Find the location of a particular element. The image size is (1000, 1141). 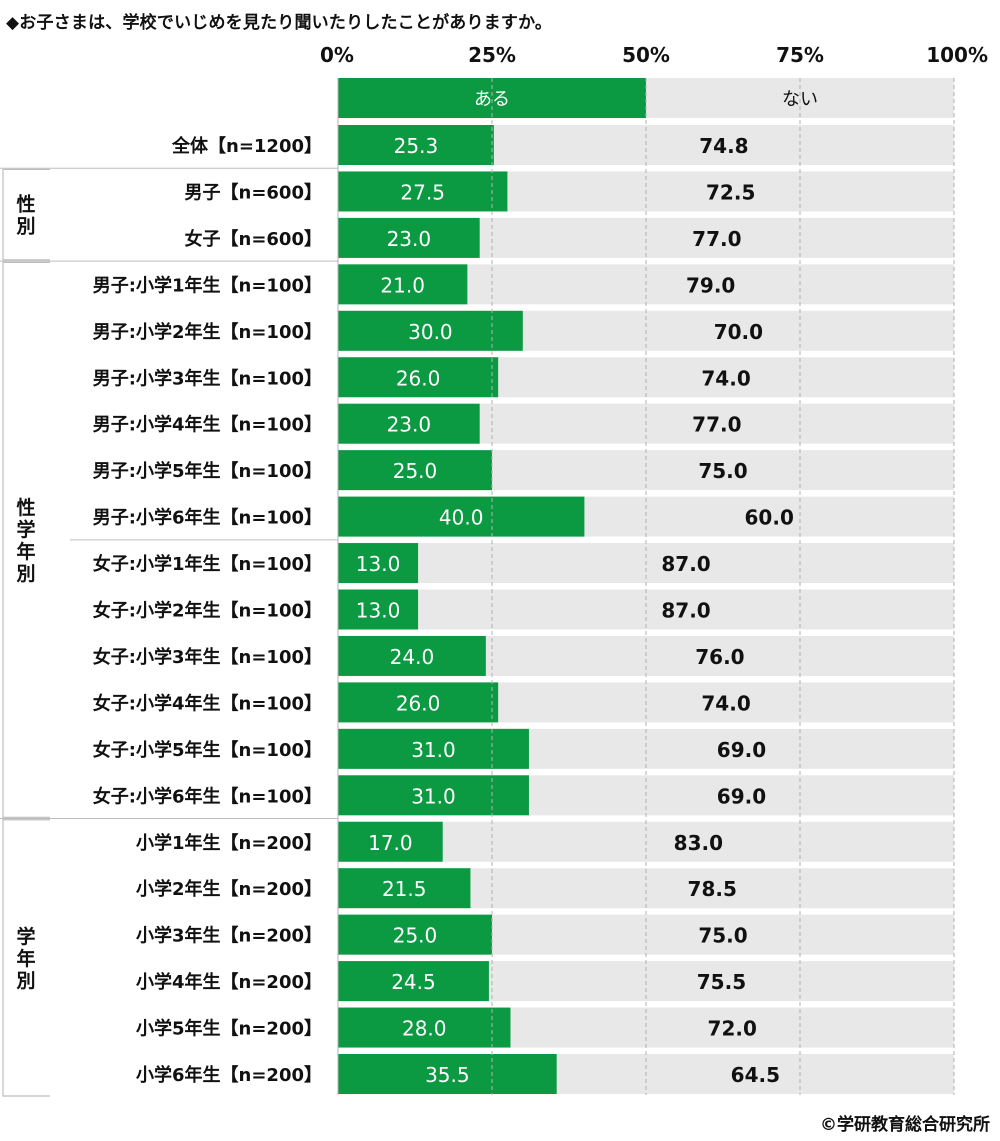

copyright-text: ©学研教育総合研究所 is located at coordinates (905, 1125).